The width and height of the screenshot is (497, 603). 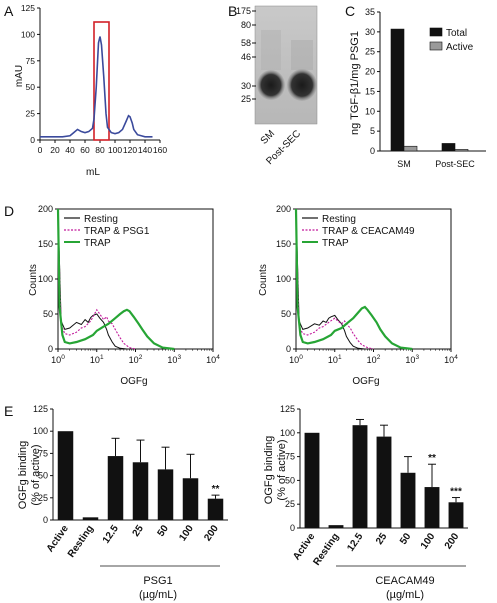 What do you see at coordinates (412, 359) in the screenshot?
I see `panel-d-right-x-tick-label: 10³` at bounding box center [412, 359].